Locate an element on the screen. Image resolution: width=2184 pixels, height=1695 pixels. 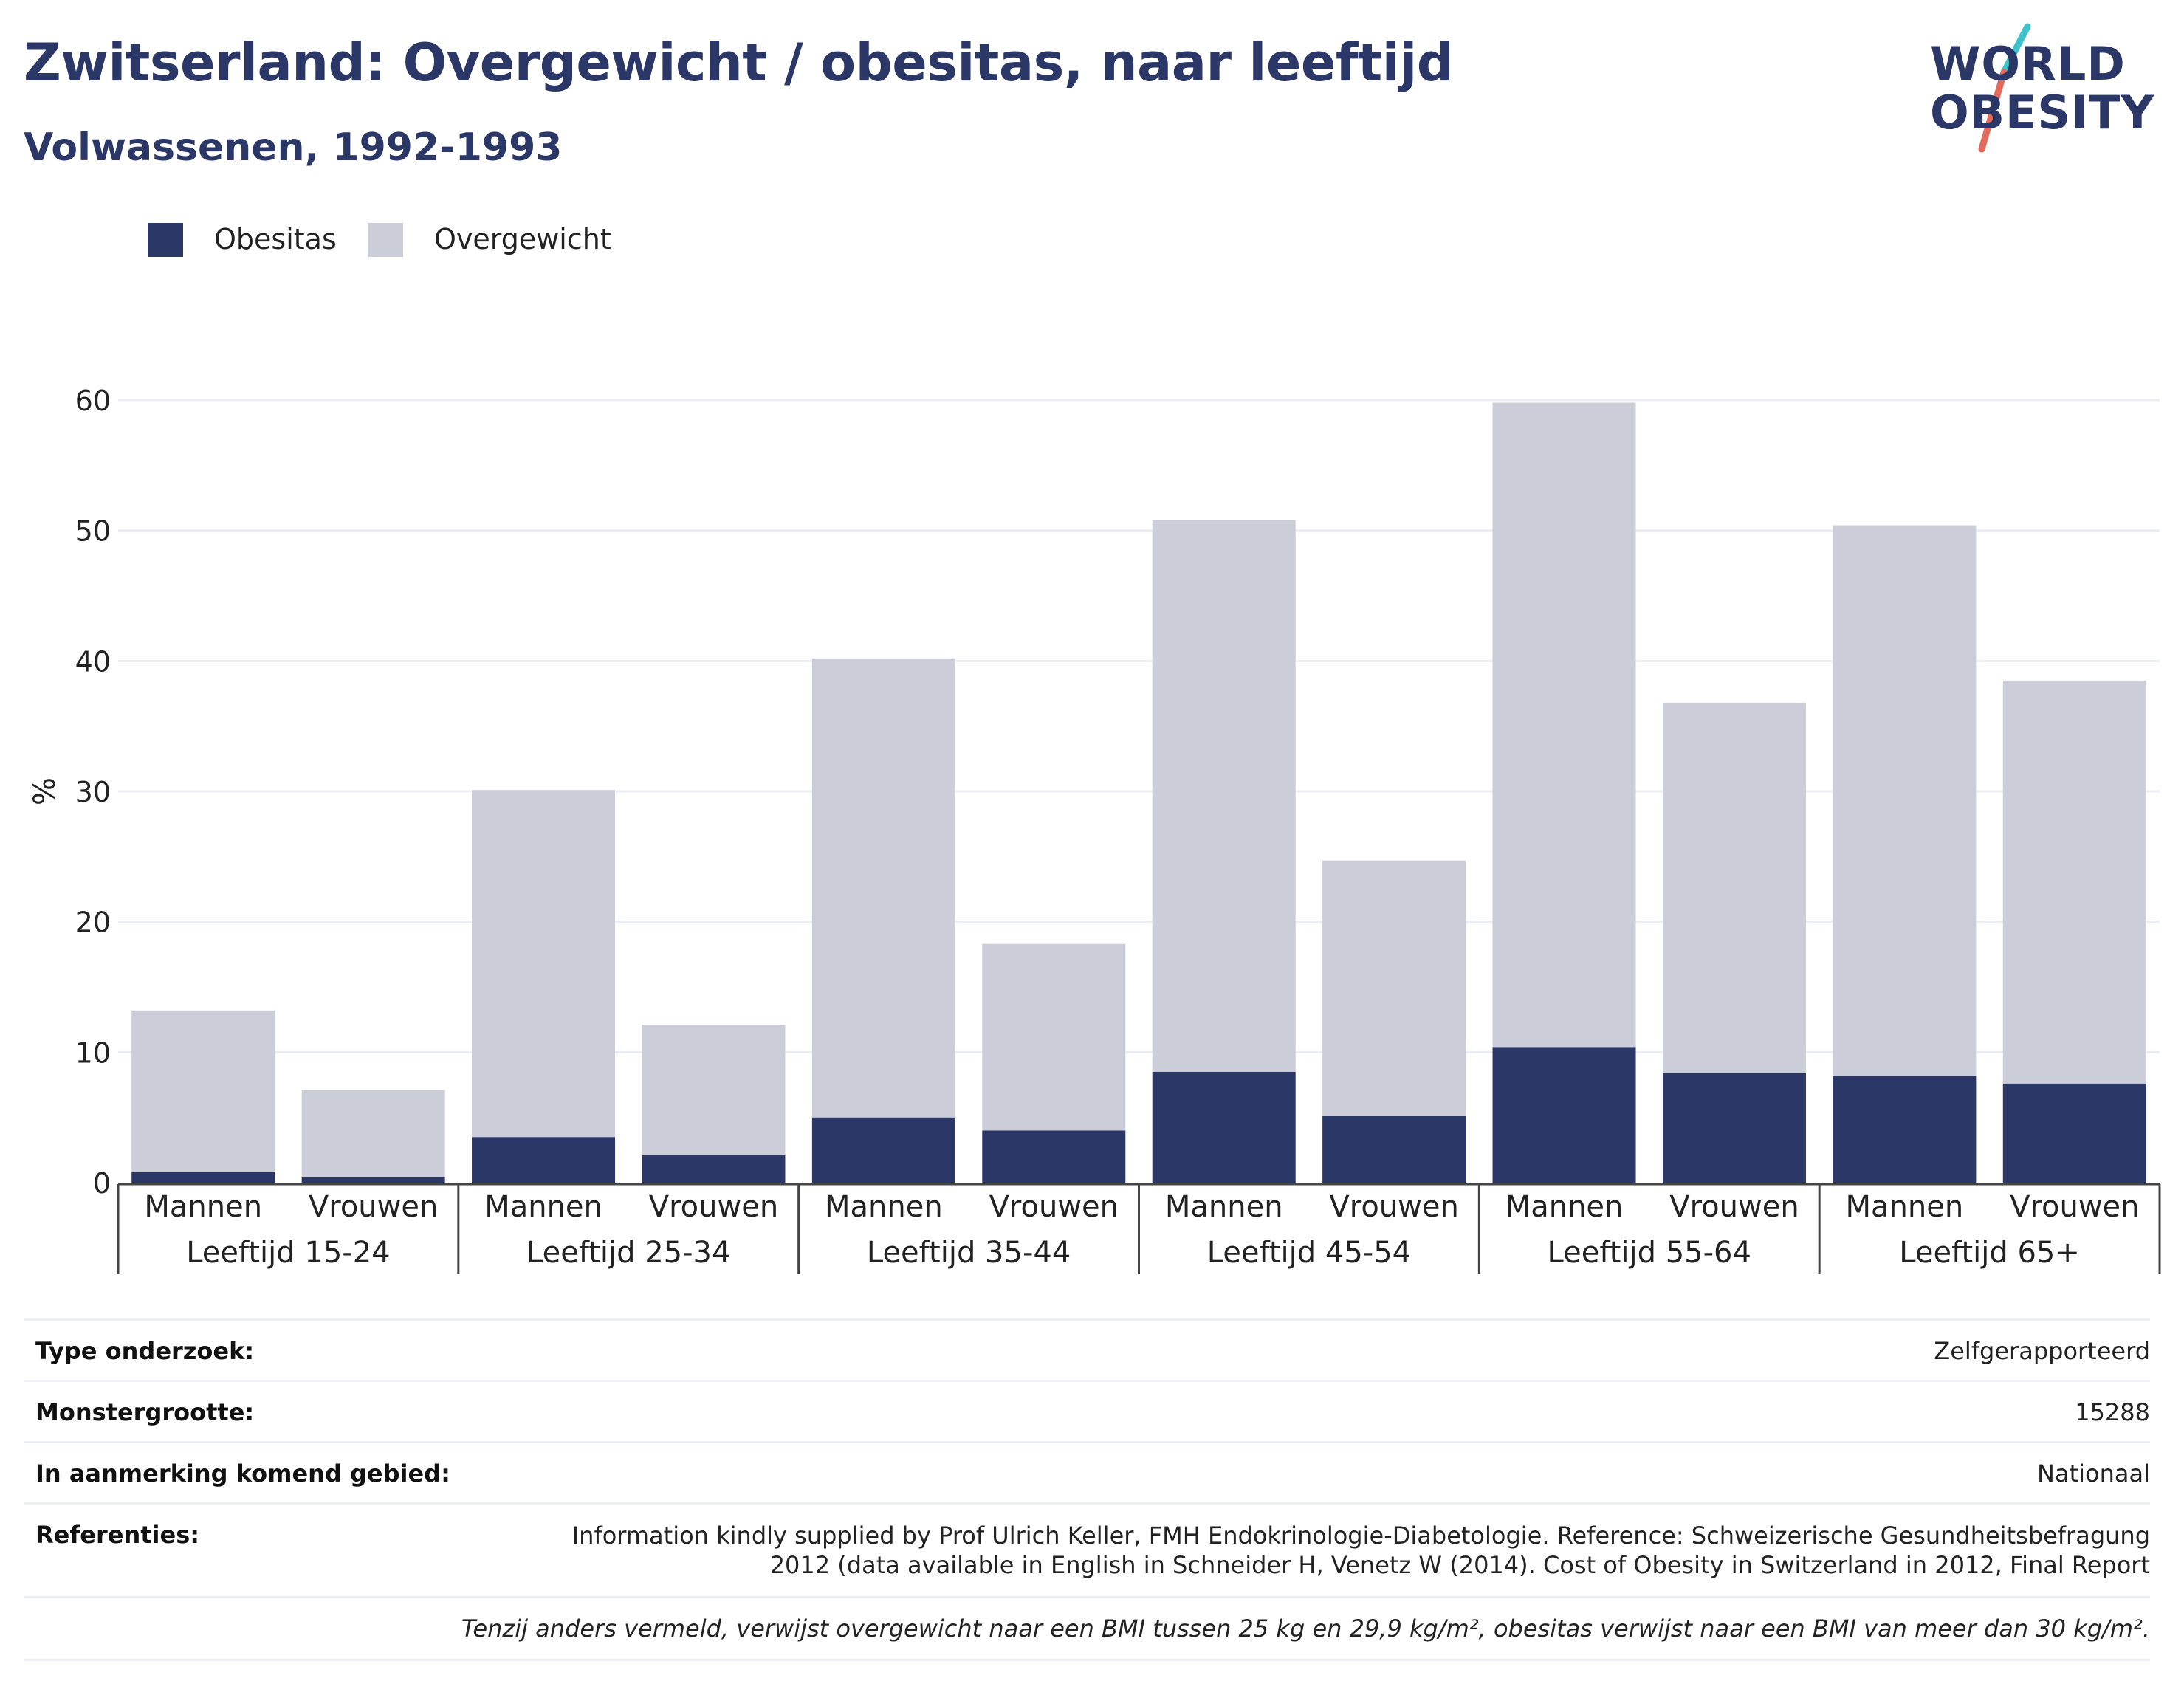
legend-swatch-overgewicht is located at coordinates (386, 240).